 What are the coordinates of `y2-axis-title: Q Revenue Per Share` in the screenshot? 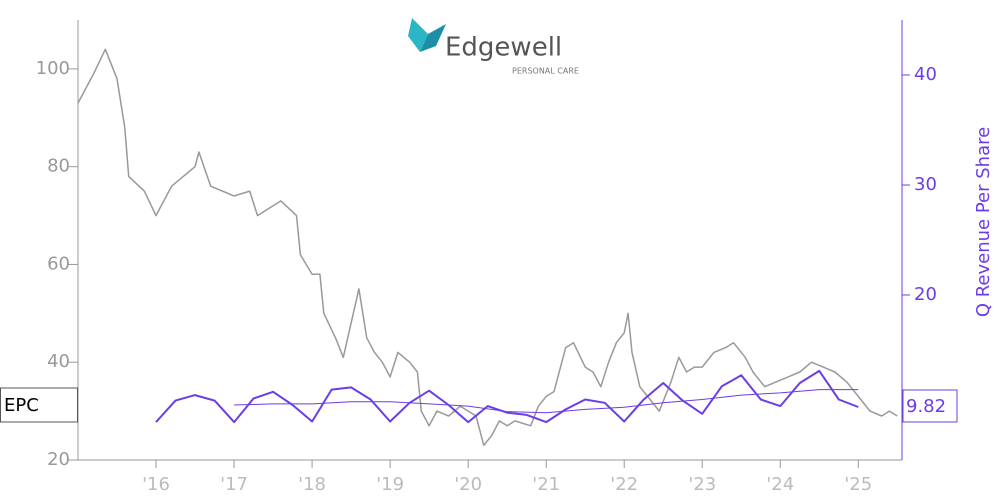 It's located at (983, 222).